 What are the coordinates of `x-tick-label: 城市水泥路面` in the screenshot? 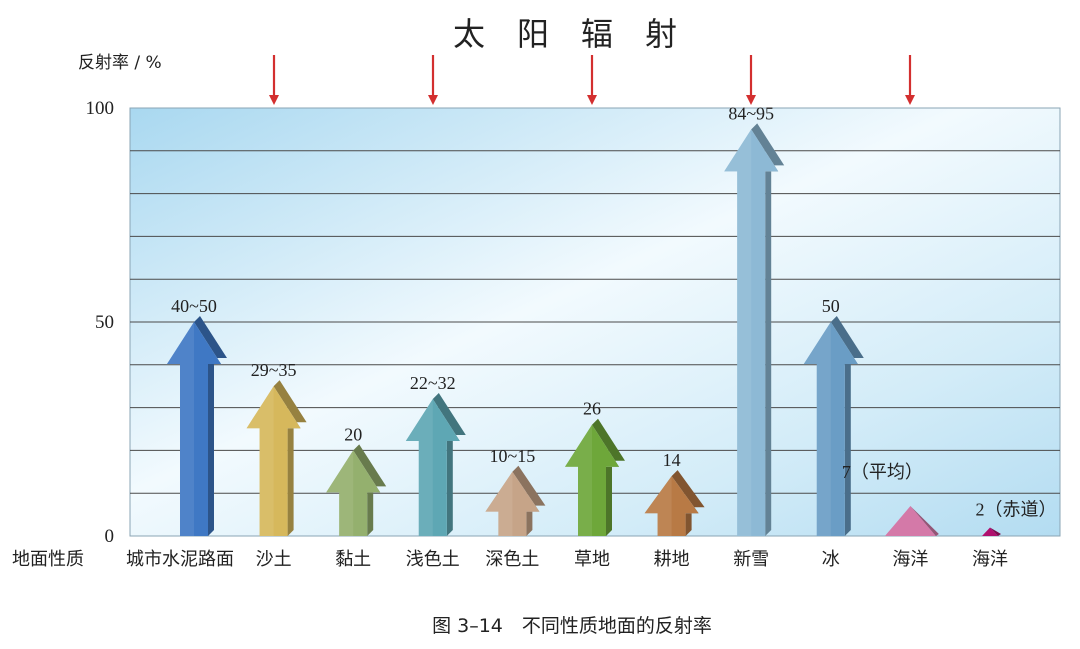 It's located at (180, 559).